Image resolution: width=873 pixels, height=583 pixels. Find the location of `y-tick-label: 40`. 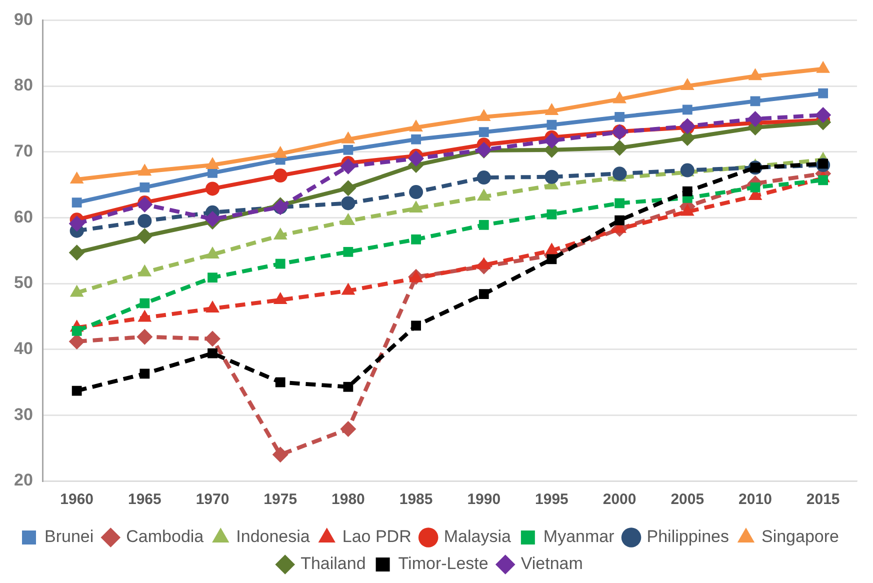

y-tick-label: 40 is located at coordinates (23, 348).